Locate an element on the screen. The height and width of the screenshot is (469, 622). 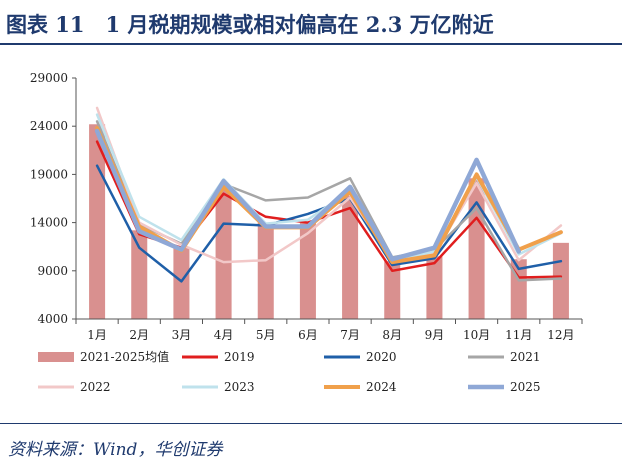
x-tick-label: 11月 is located at coordinates (518, 335).